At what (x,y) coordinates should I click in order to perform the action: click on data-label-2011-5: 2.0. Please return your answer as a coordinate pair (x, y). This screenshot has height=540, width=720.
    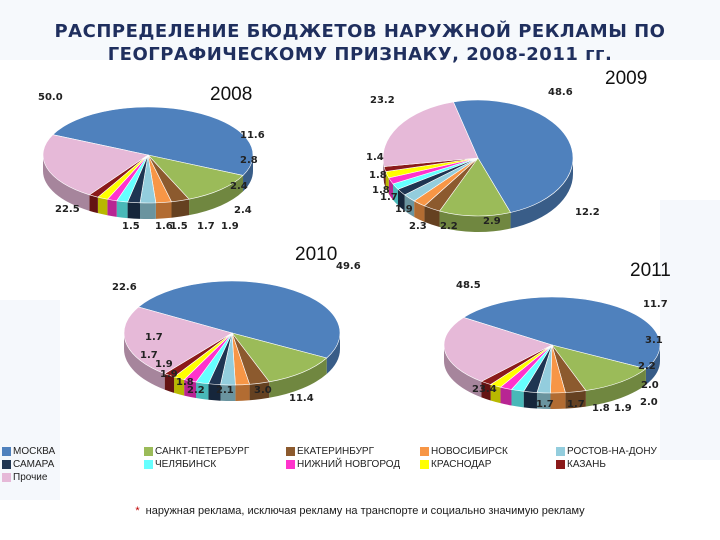
    Looking at the image, I should click on (649, 402).